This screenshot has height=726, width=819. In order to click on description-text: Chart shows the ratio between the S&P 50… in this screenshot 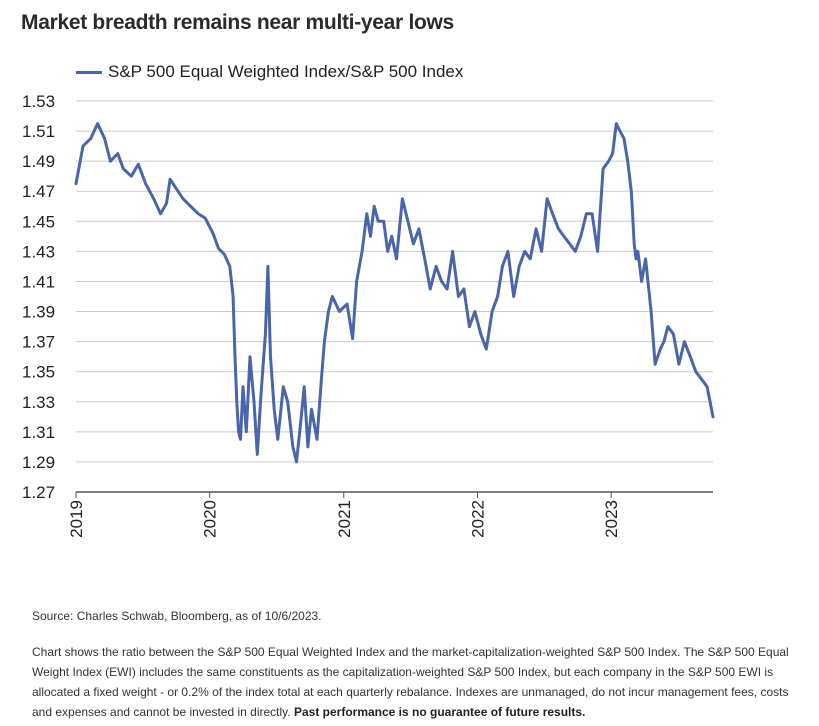, I will do `click(410, 682)`.